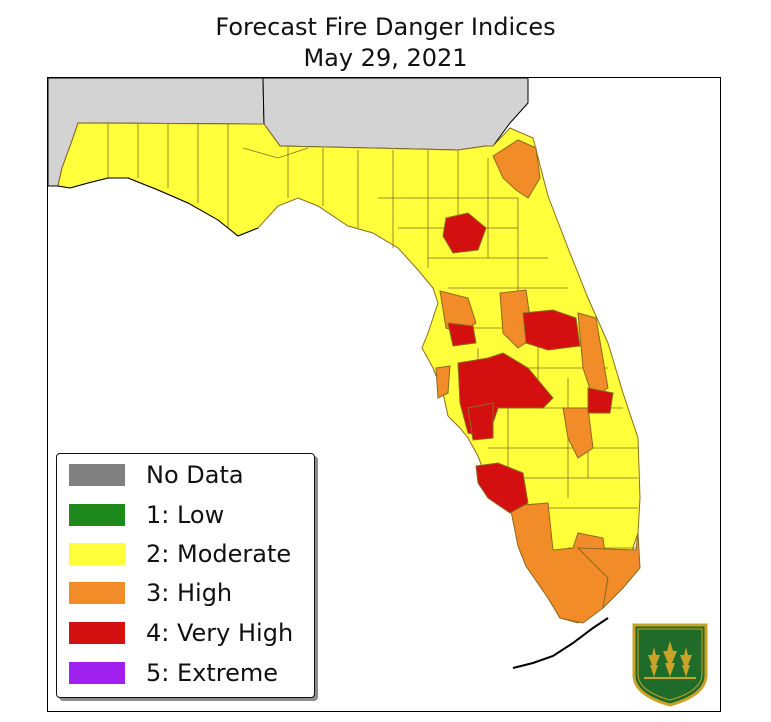 This screenshot has height=722, width=771. Describe the element at coordinates (464, 233) in the screenshot. I see `vhigh-alachua` at that location.